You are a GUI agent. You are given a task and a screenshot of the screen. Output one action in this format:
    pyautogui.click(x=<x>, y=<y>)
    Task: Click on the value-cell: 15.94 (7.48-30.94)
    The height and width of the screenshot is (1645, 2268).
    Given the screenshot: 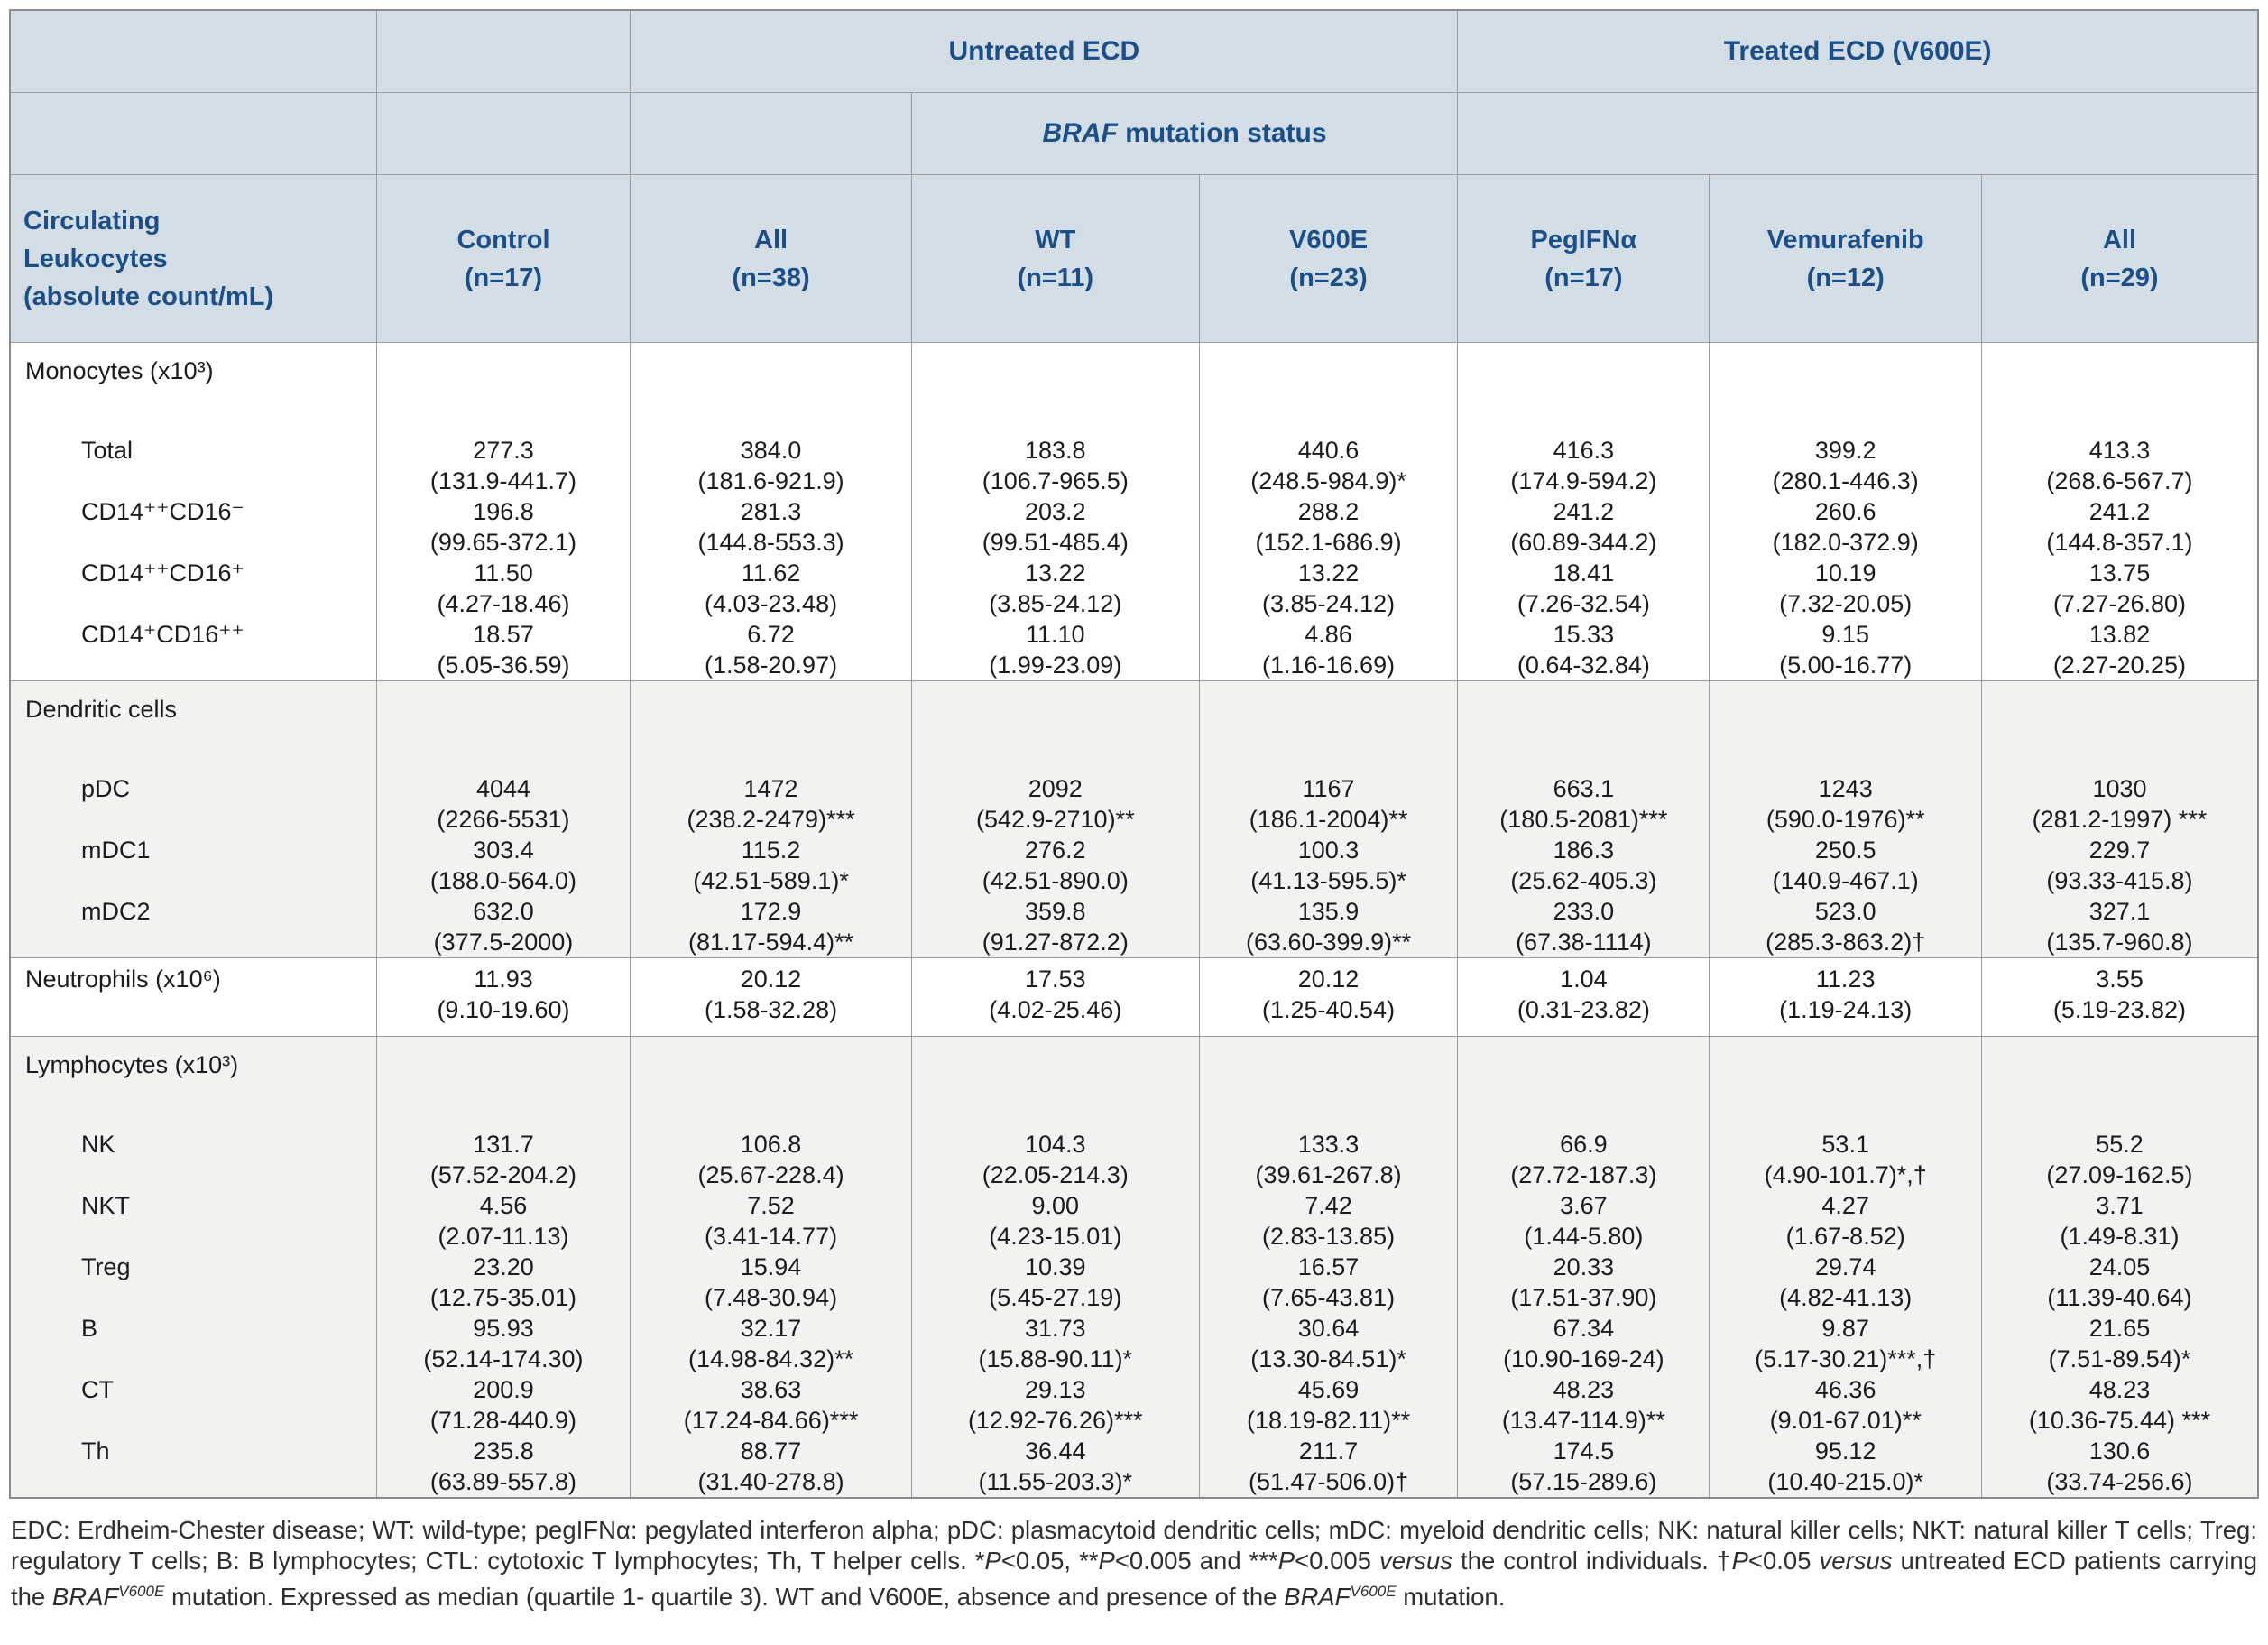 What is the action you would take?
    pyautogui.click(x=771, y=1282)
    